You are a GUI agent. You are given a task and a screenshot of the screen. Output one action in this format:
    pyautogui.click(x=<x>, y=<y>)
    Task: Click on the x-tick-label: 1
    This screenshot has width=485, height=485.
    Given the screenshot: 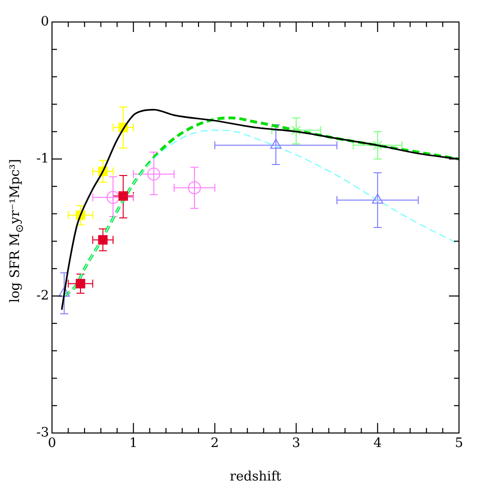 What is the action you would take?
    pyautogui.click(x=133, y=444)
    